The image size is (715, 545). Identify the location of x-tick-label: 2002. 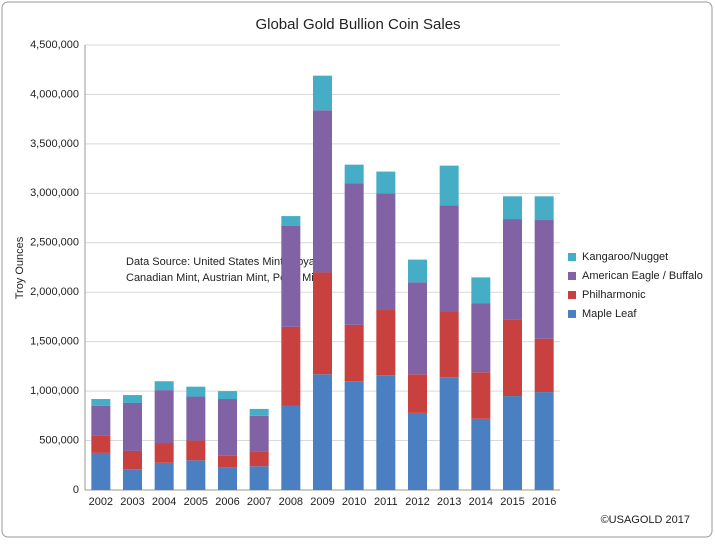
(101, 502).